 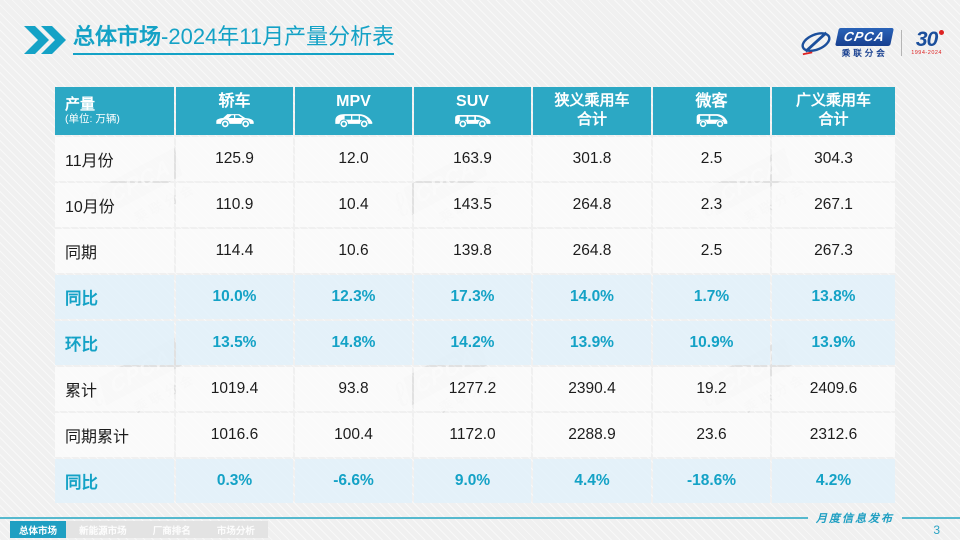 What do you see at coordinates (353, 297) in the screenshot?
I see `table-cell: 12.3%` at bounding box center [353, 297].